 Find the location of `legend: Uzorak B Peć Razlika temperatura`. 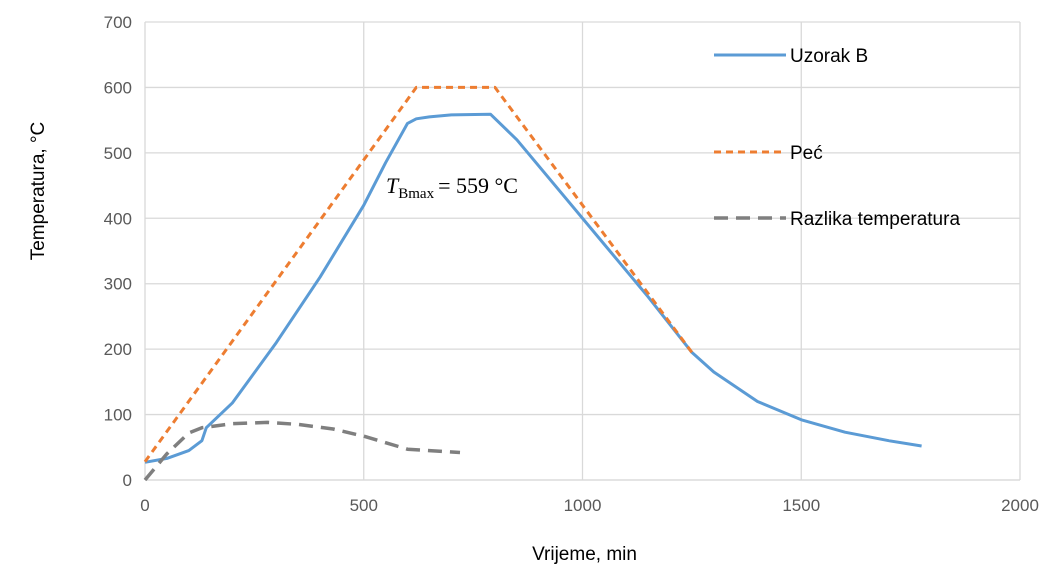

legend: Uzorak B Peć Razlika temperatura is located at coordinates (837, 138).